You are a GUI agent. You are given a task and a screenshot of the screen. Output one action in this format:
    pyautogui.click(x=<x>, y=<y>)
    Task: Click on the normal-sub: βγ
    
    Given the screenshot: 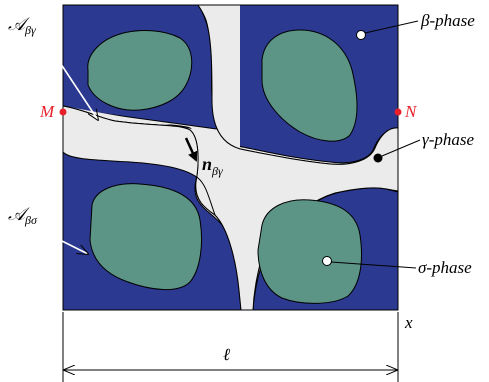 What is the action you would take?
    pyautogui.click(x=217, y=171)
    